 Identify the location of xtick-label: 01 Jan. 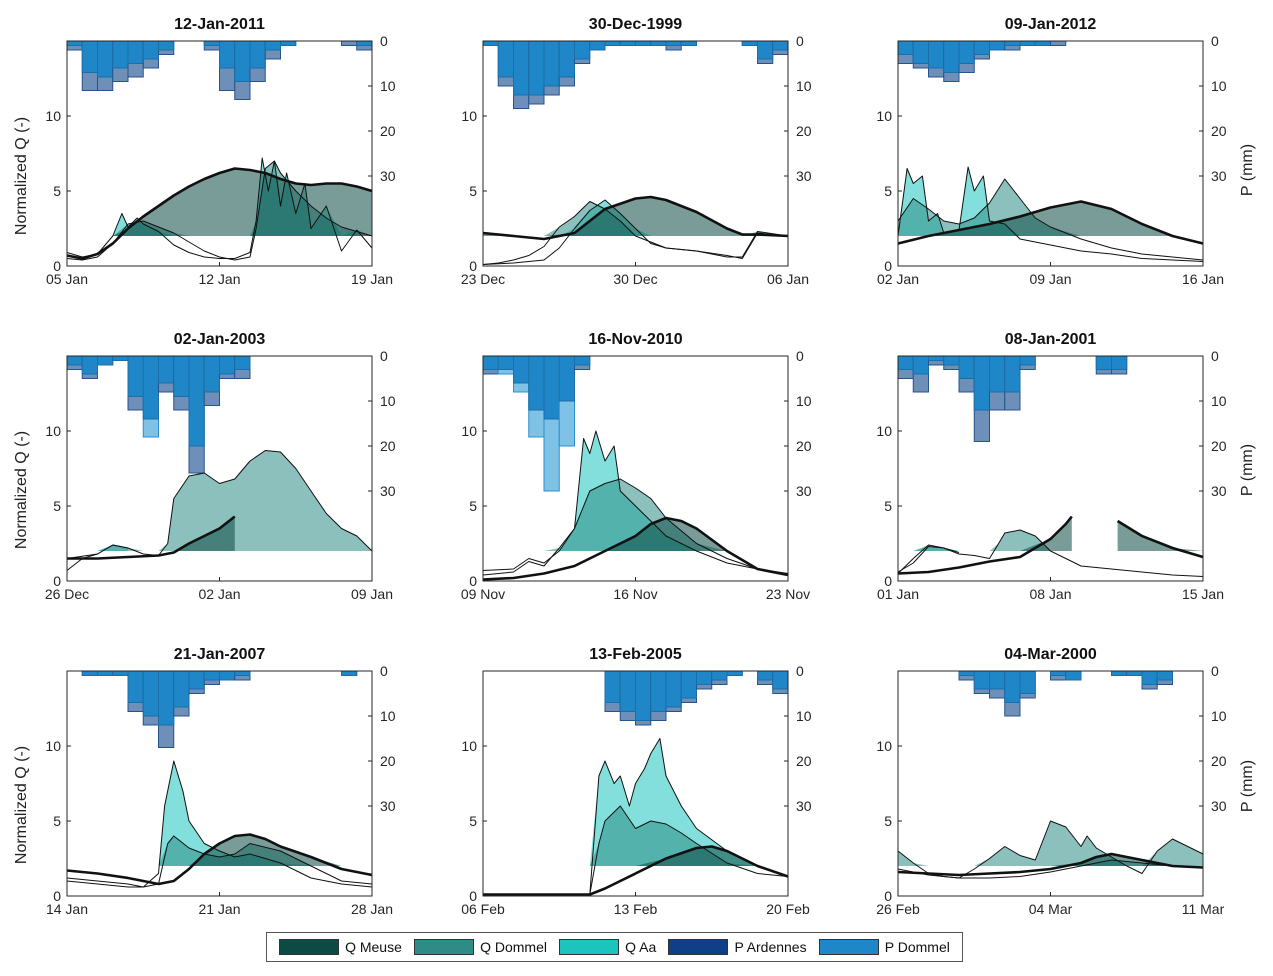
(898, 594).